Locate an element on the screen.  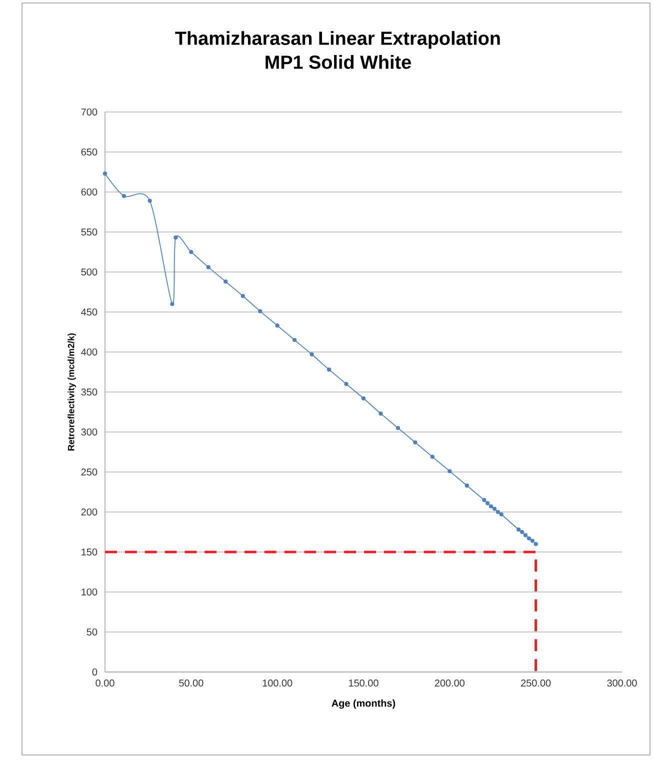
y-tick-label: 250 is located at coordinates (89, 472).